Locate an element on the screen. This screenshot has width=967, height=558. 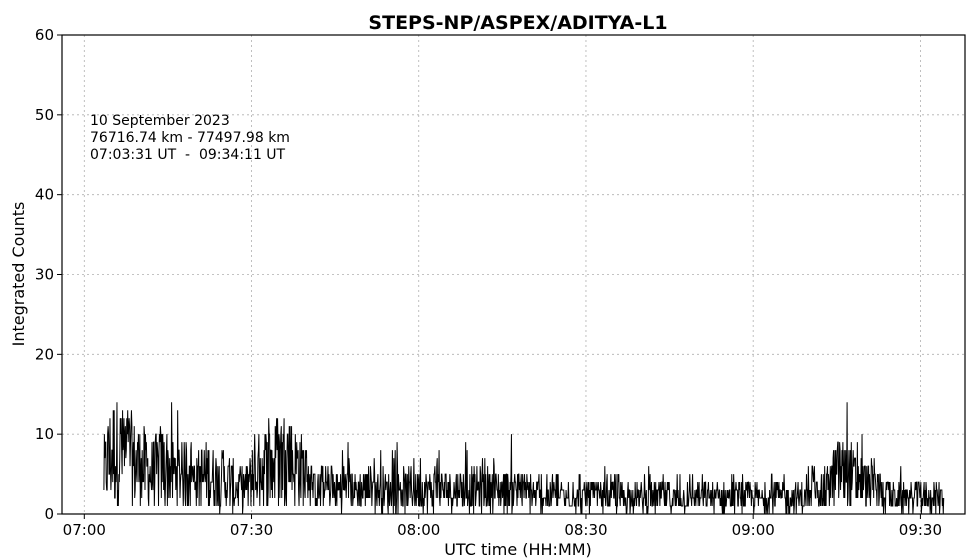
annotation-distance: 76716.74 km - 77497.98 km is located at coordinates (190, 138).